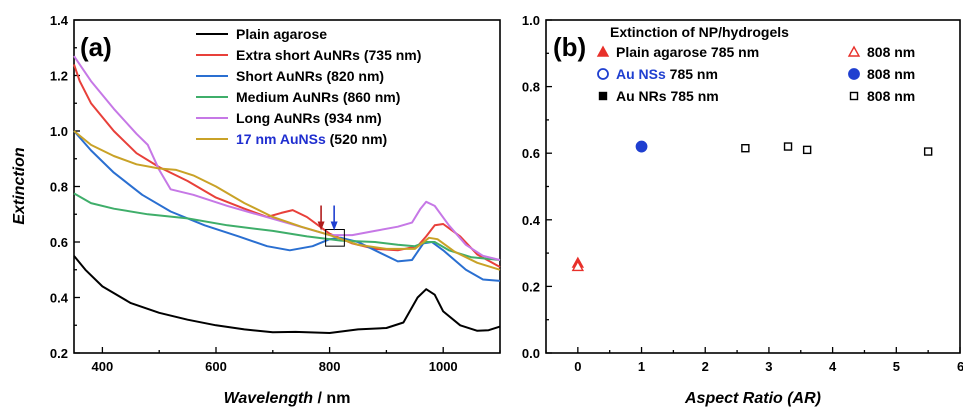 This screenshot has height=416, width=963. I want to click on legend-label-0: Plain agarose 785 nm, so click(687, 52).